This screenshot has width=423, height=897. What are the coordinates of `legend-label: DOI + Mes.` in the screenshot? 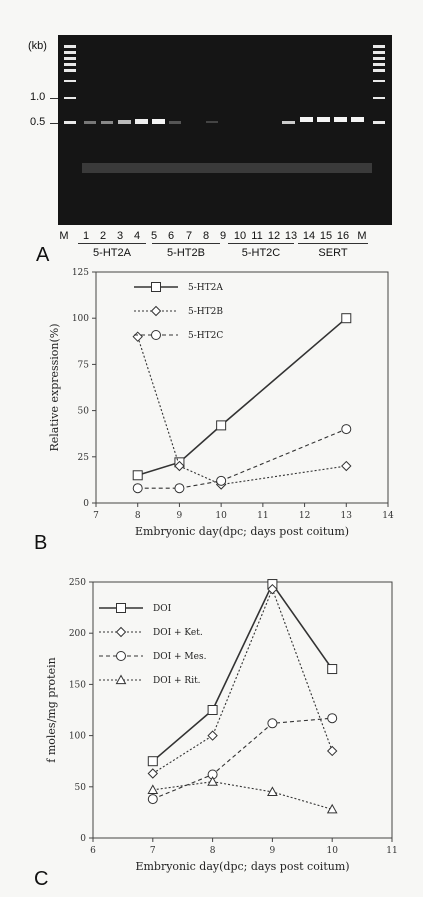 It's located at (180, 657).